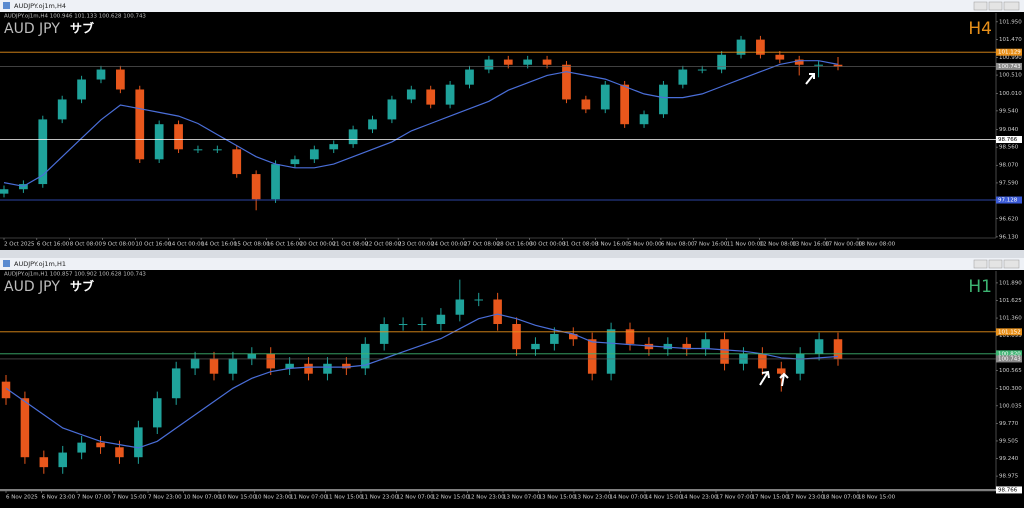 This screenshot has width=1024, height=508. I want to click on y-tick-label: 99.540, so click(1009, 111).